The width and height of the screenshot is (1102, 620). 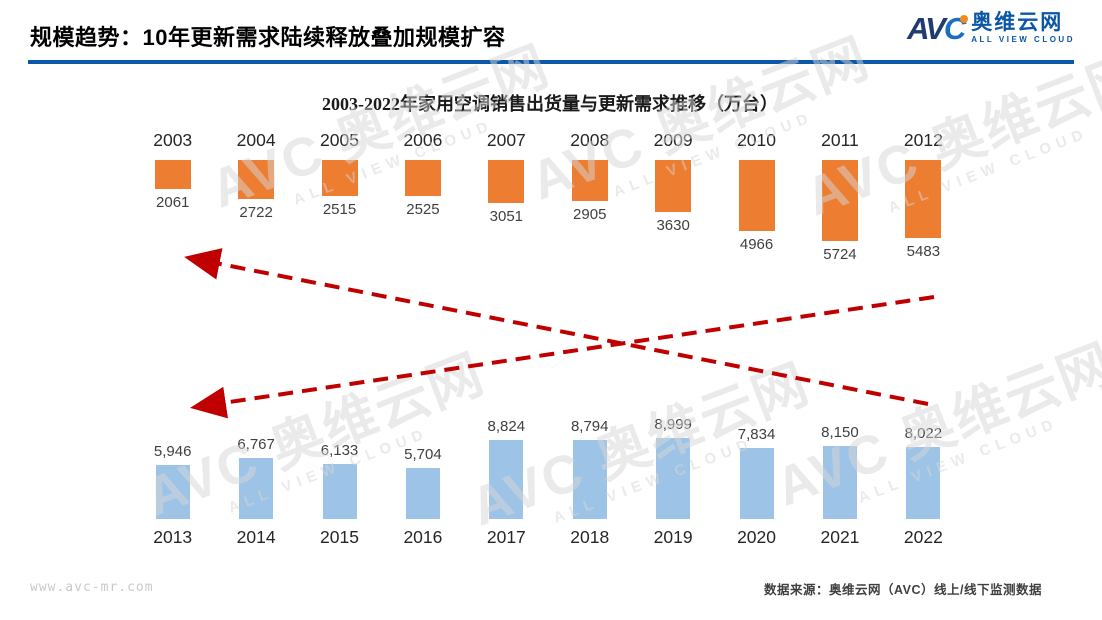 I want to click on value-label: 5,946, so click(x=172, y=451).